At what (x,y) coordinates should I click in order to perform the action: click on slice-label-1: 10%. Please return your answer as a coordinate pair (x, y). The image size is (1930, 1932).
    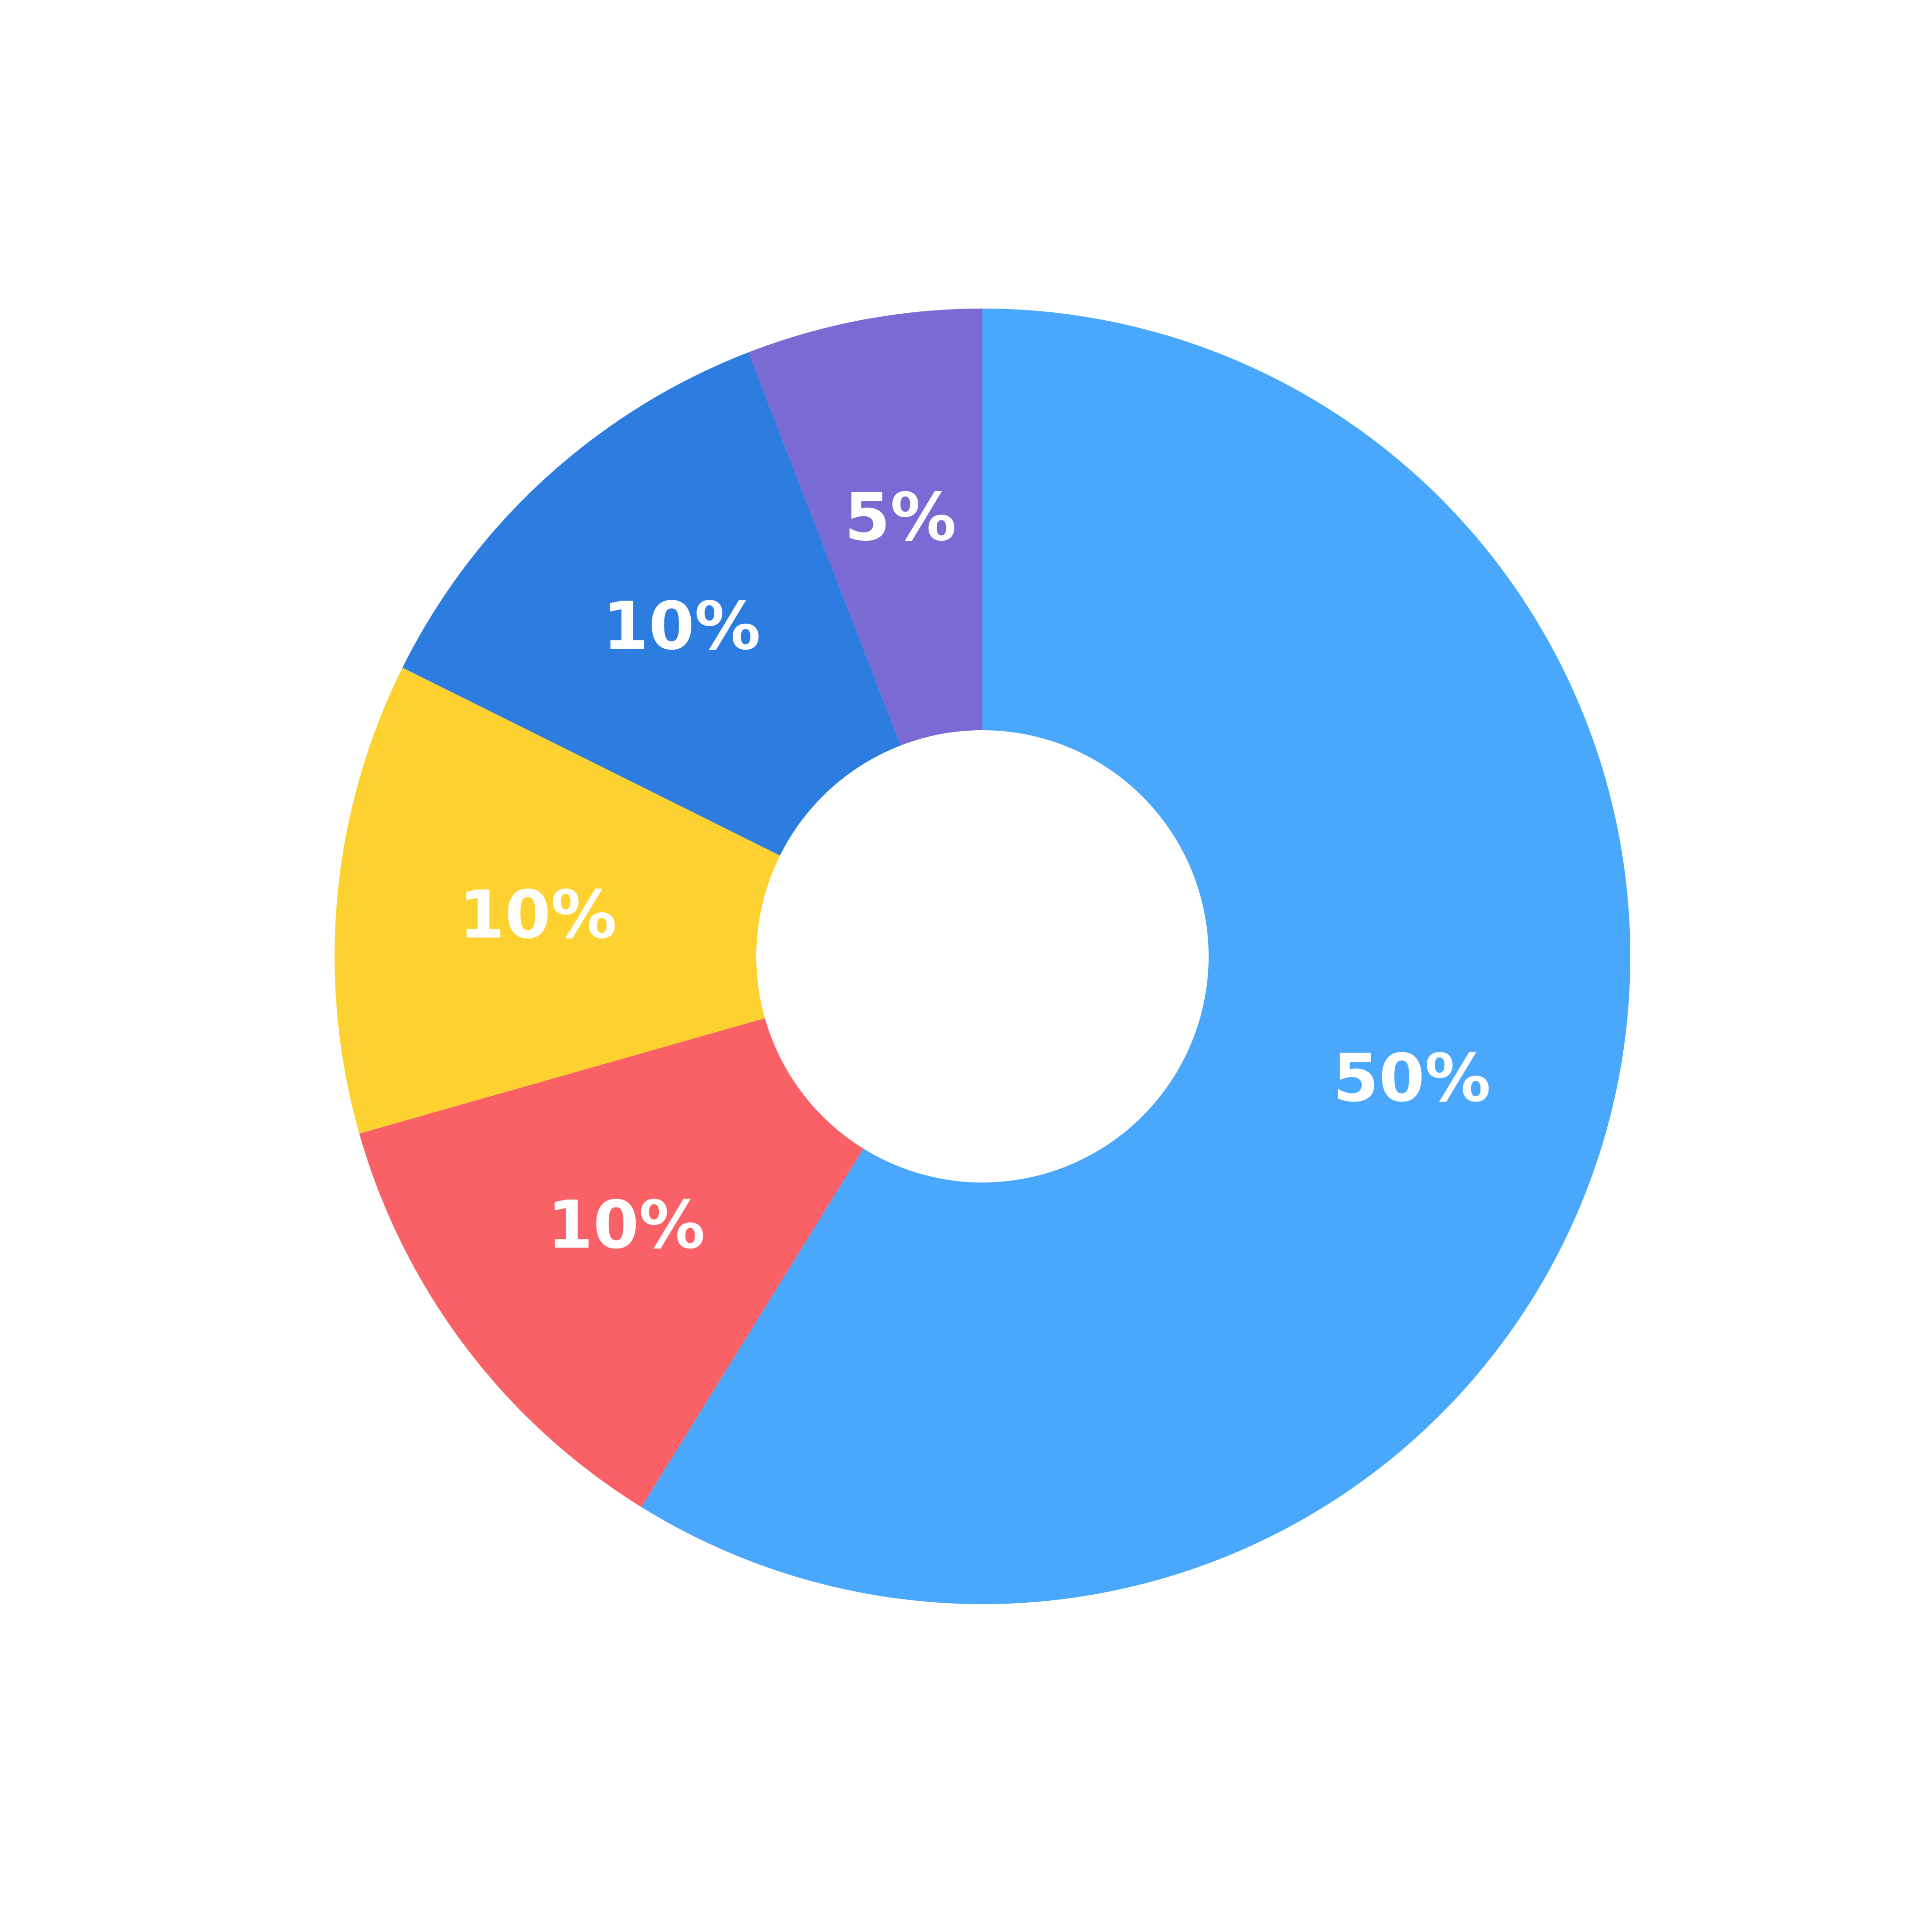
    Looking at the image, I should click on (626, 1225).